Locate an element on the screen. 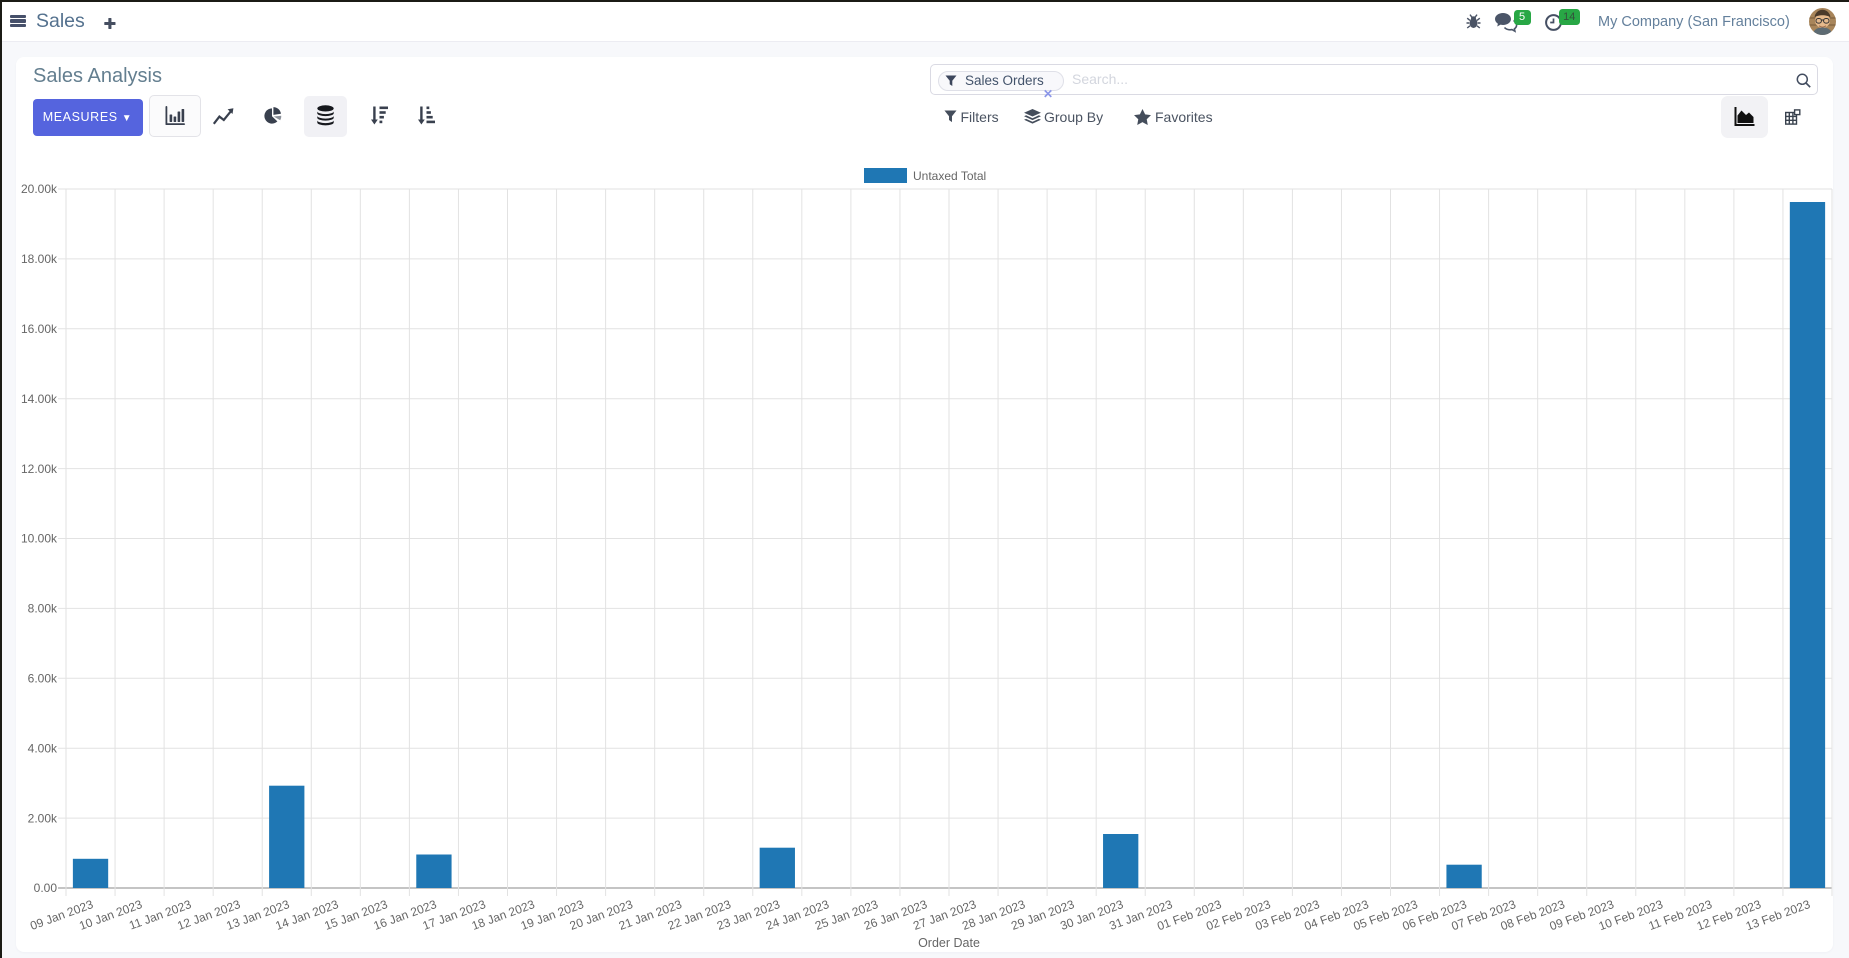  svg-text: 20.00k is located at coordinates (39, 189).